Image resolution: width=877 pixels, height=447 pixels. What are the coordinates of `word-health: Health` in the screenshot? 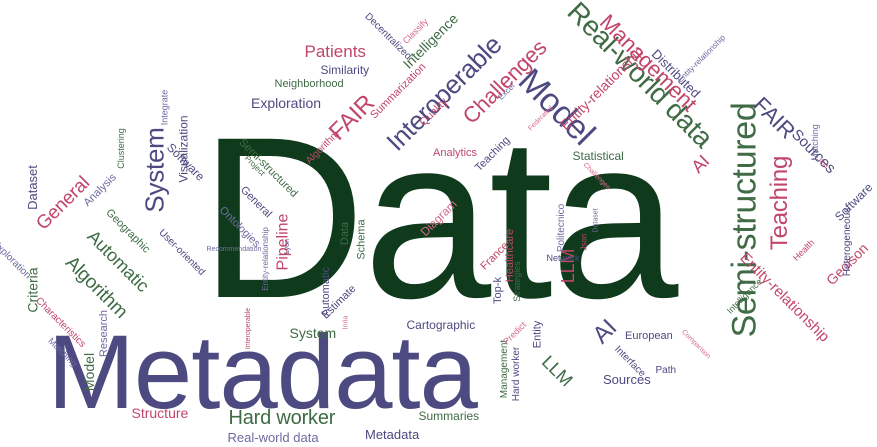 It's located at (803, 249).